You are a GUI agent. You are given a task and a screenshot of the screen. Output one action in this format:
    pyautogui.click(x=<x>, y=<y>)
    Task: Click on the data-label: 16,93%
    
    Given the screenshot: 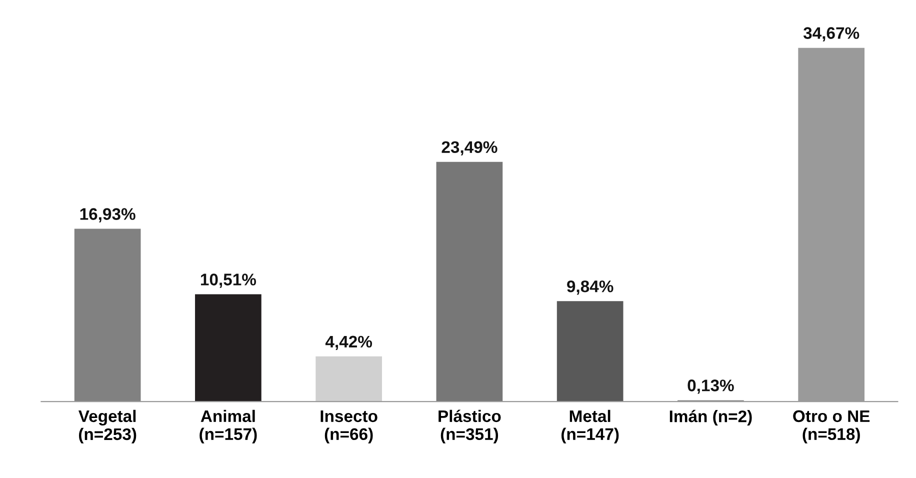 What is the action you would take?
    pyautogui.click(x=108, y=215)
    